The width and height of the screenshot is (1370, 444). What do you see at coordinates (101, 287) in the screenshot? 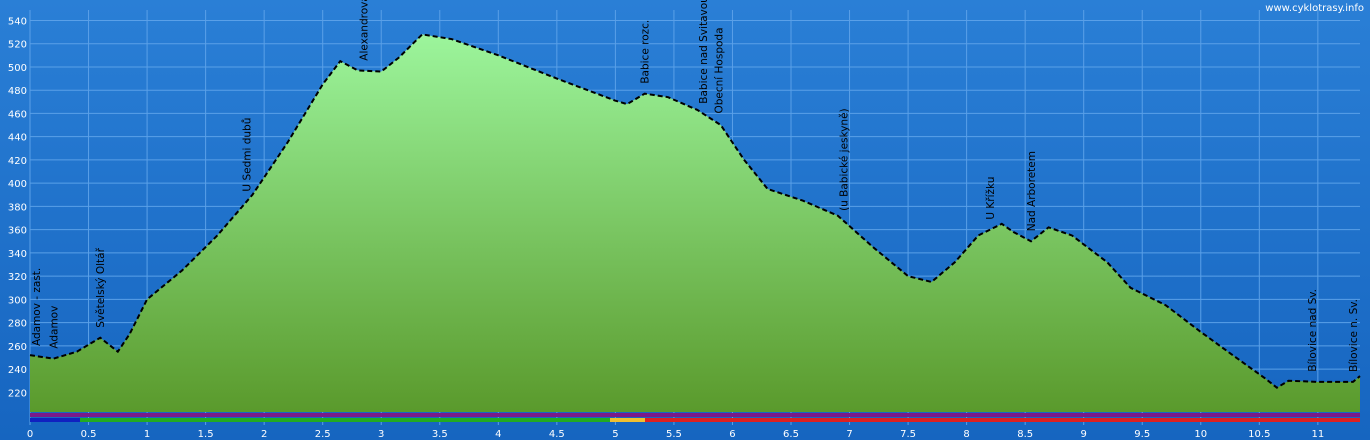
I see `waypoint-label: Světelský Oltář` at bounding box center [101, 287].